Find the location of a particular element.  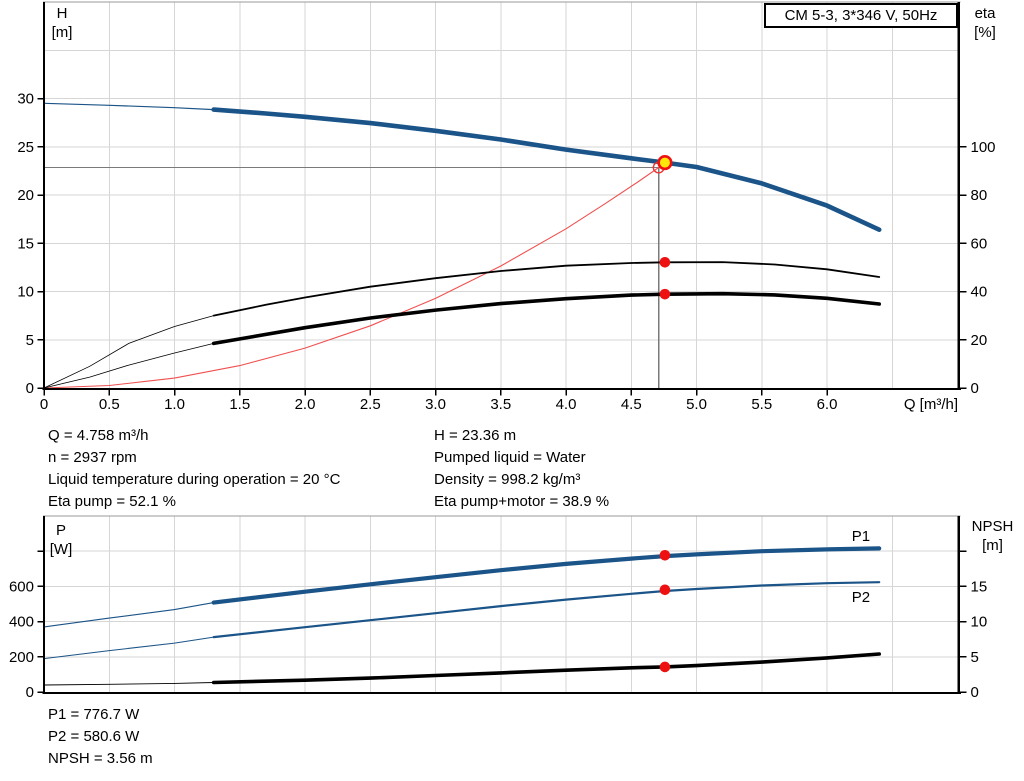

tick-label: 5.0 is located at coordinates (696, 404).